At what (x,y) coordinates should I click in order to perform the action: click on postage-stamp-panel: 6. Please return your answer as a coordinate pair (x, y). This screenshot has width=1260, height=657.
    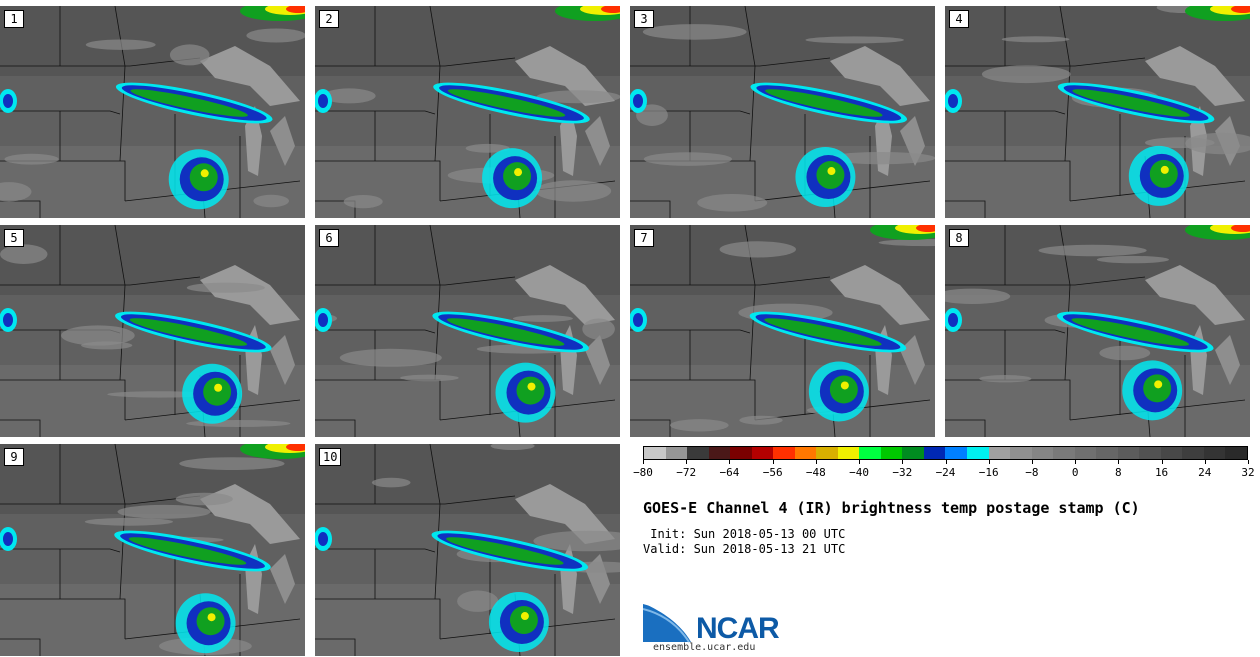
    Looking at the image, I should click on (467, 331).